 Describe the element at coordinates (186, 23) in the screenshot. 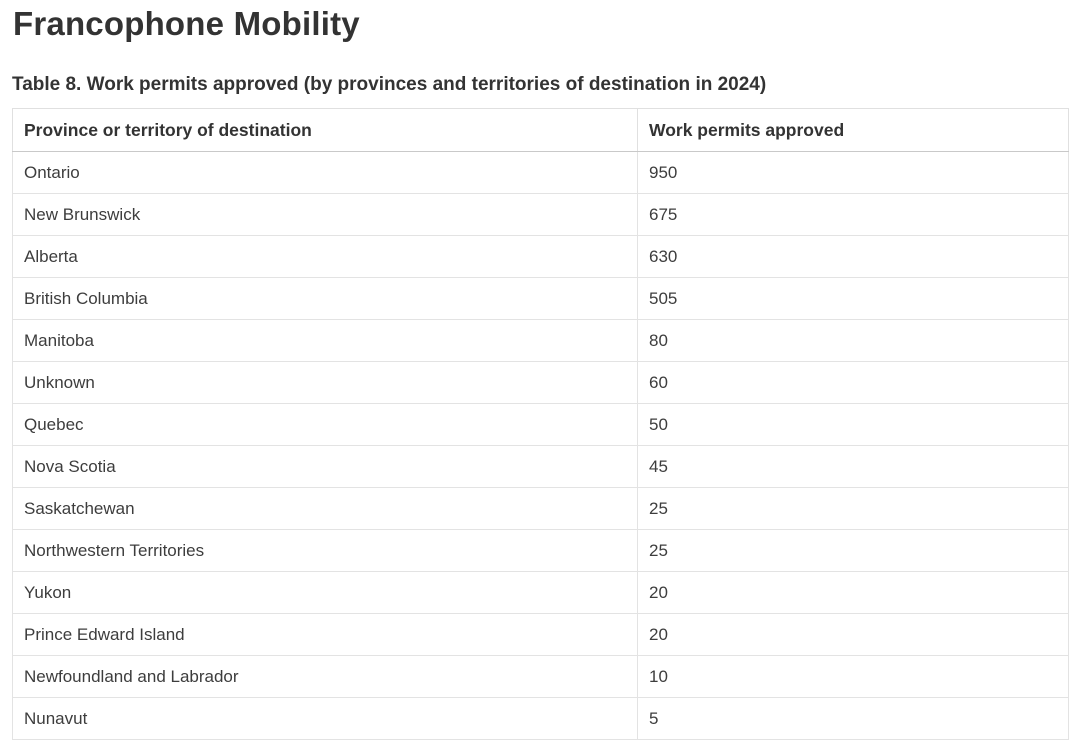

I see `page-title: Francophone Mobility` at that location.